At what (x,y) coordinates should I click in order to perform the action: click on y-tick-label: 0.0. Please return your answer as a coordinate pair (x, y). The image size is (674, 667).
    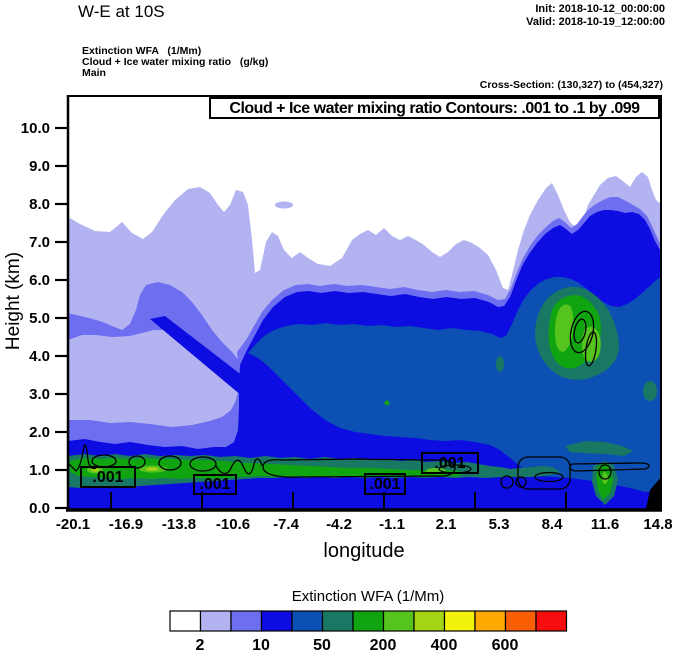
    Looking at the image, I should click on (39, 508).